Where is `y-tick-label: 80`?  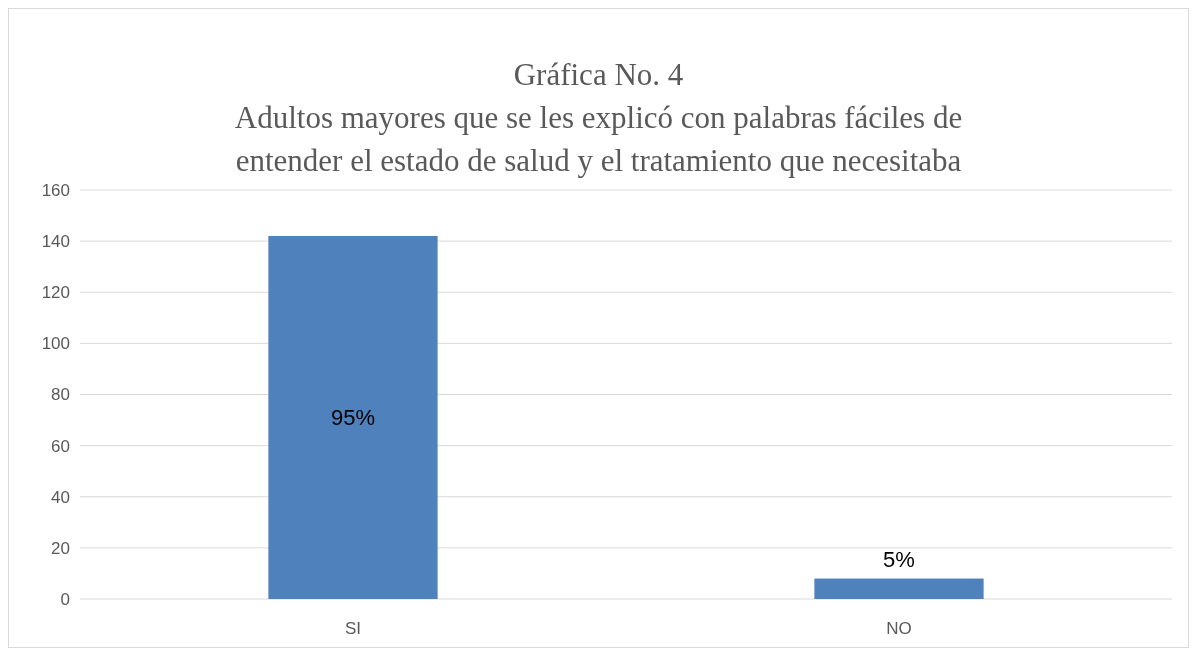 y-tick-label: 80 is located at coordinates (60, 395).